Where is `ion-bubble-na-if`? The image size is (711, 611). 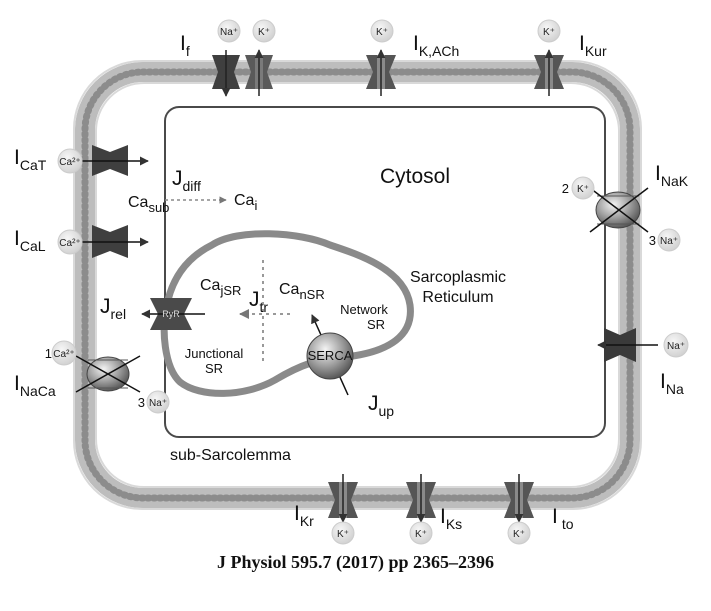 ion-bubble-na-if is located at coordinates (229, 31).